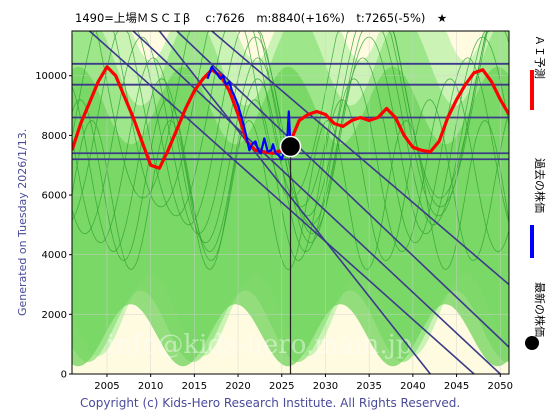  What do you see at coordinates (237, 386) in the screenshot?
I see `x-tick-label: 2020` at bounding box center [237, 386].